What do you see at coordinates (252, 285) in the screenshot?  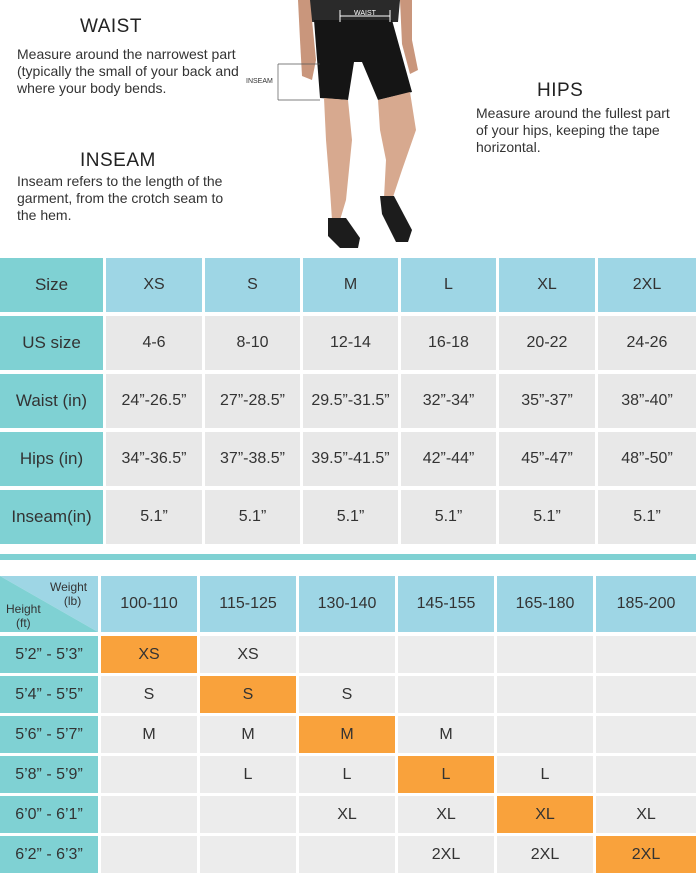 I see `size-header-s: S` at bounding box center [252, 285].